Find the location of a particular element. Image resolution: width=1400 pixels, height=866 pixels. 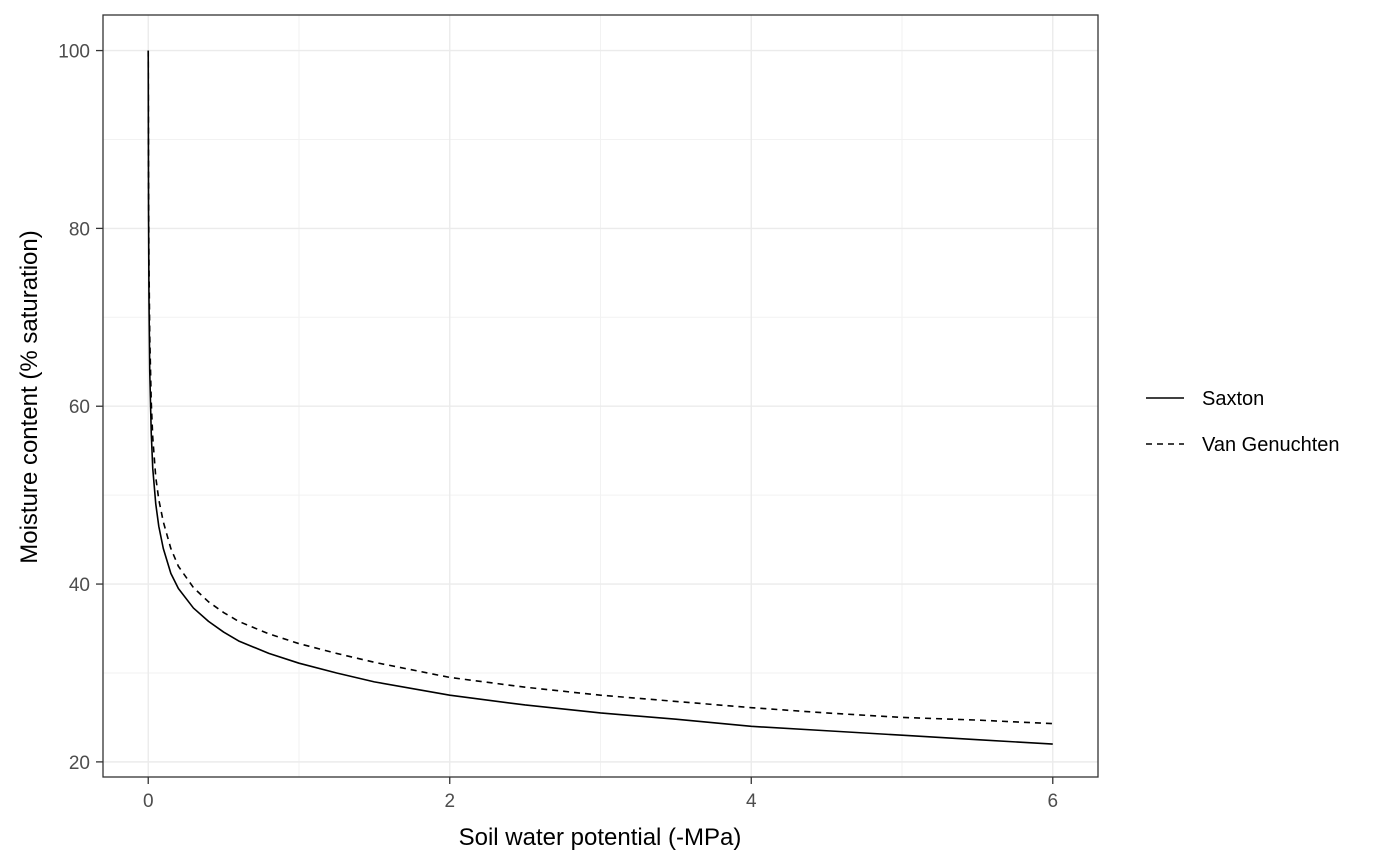

y-tick-label: 60 is located at coordinates (79, 407).